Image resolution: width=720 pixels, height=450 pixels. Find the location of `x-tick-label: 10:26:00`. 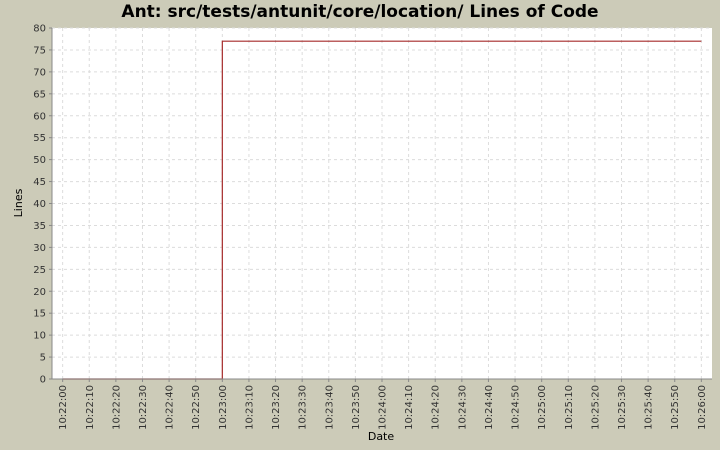

x-tick-label: 10:26:00 is located at coordinates (702, 407).